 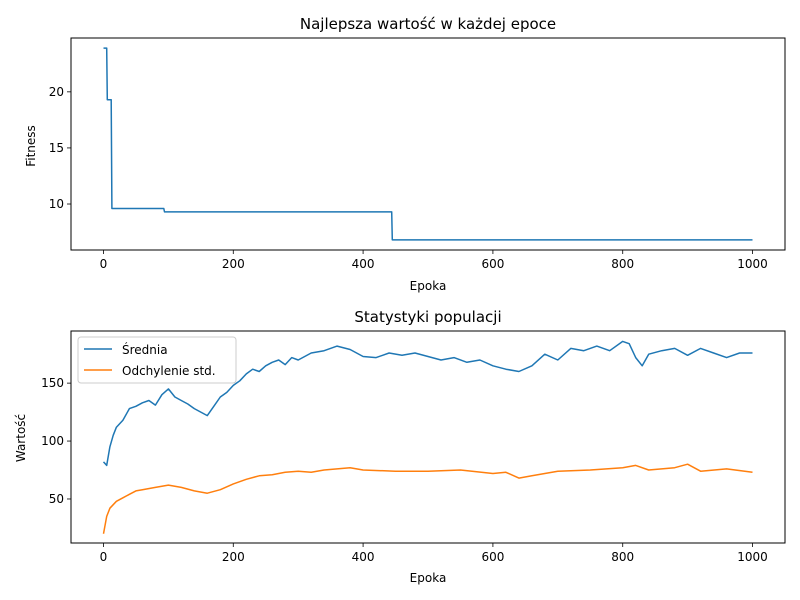 I want to click on chart1-x-tick-label: 0, so click(x=104, y=264).